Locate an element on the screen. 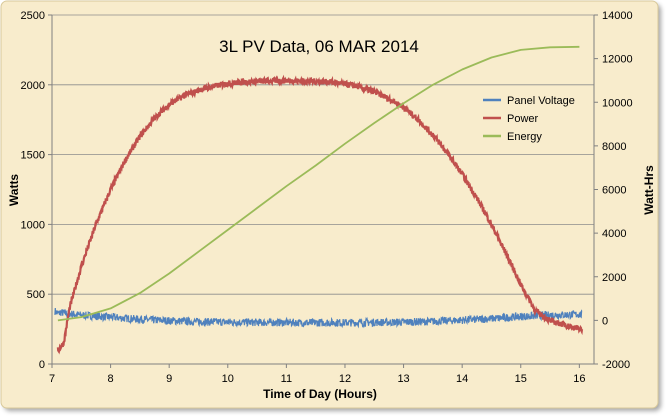  y2-tick-label: 4000 is located at coordinates (614, 234).